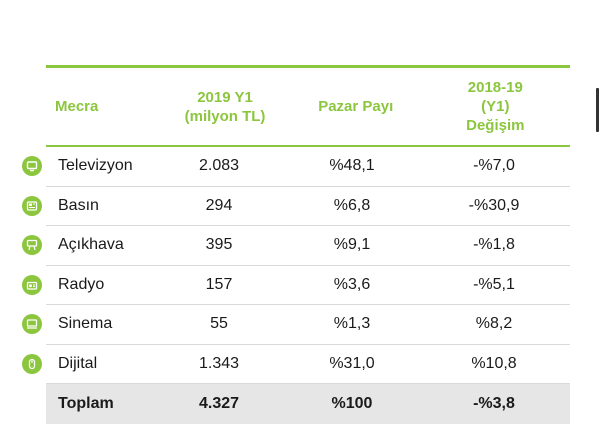 This screenshot has height=432, width=604. What do you see at coordinates (85, 324) in the screenshot?
I see `media-name: Sinema` at bounding box center [85, 324].